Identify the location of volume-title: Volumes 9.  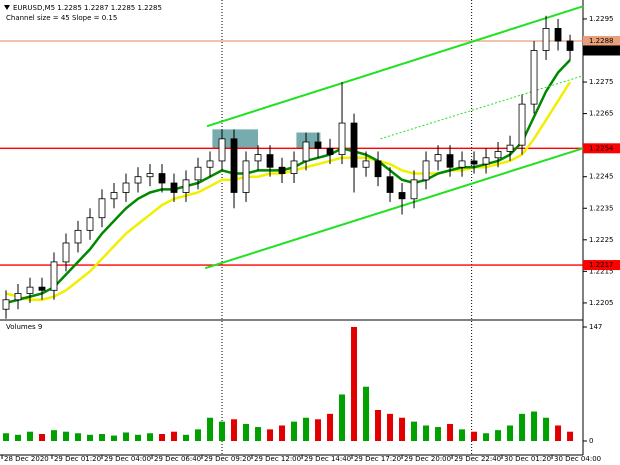
(24, 327).